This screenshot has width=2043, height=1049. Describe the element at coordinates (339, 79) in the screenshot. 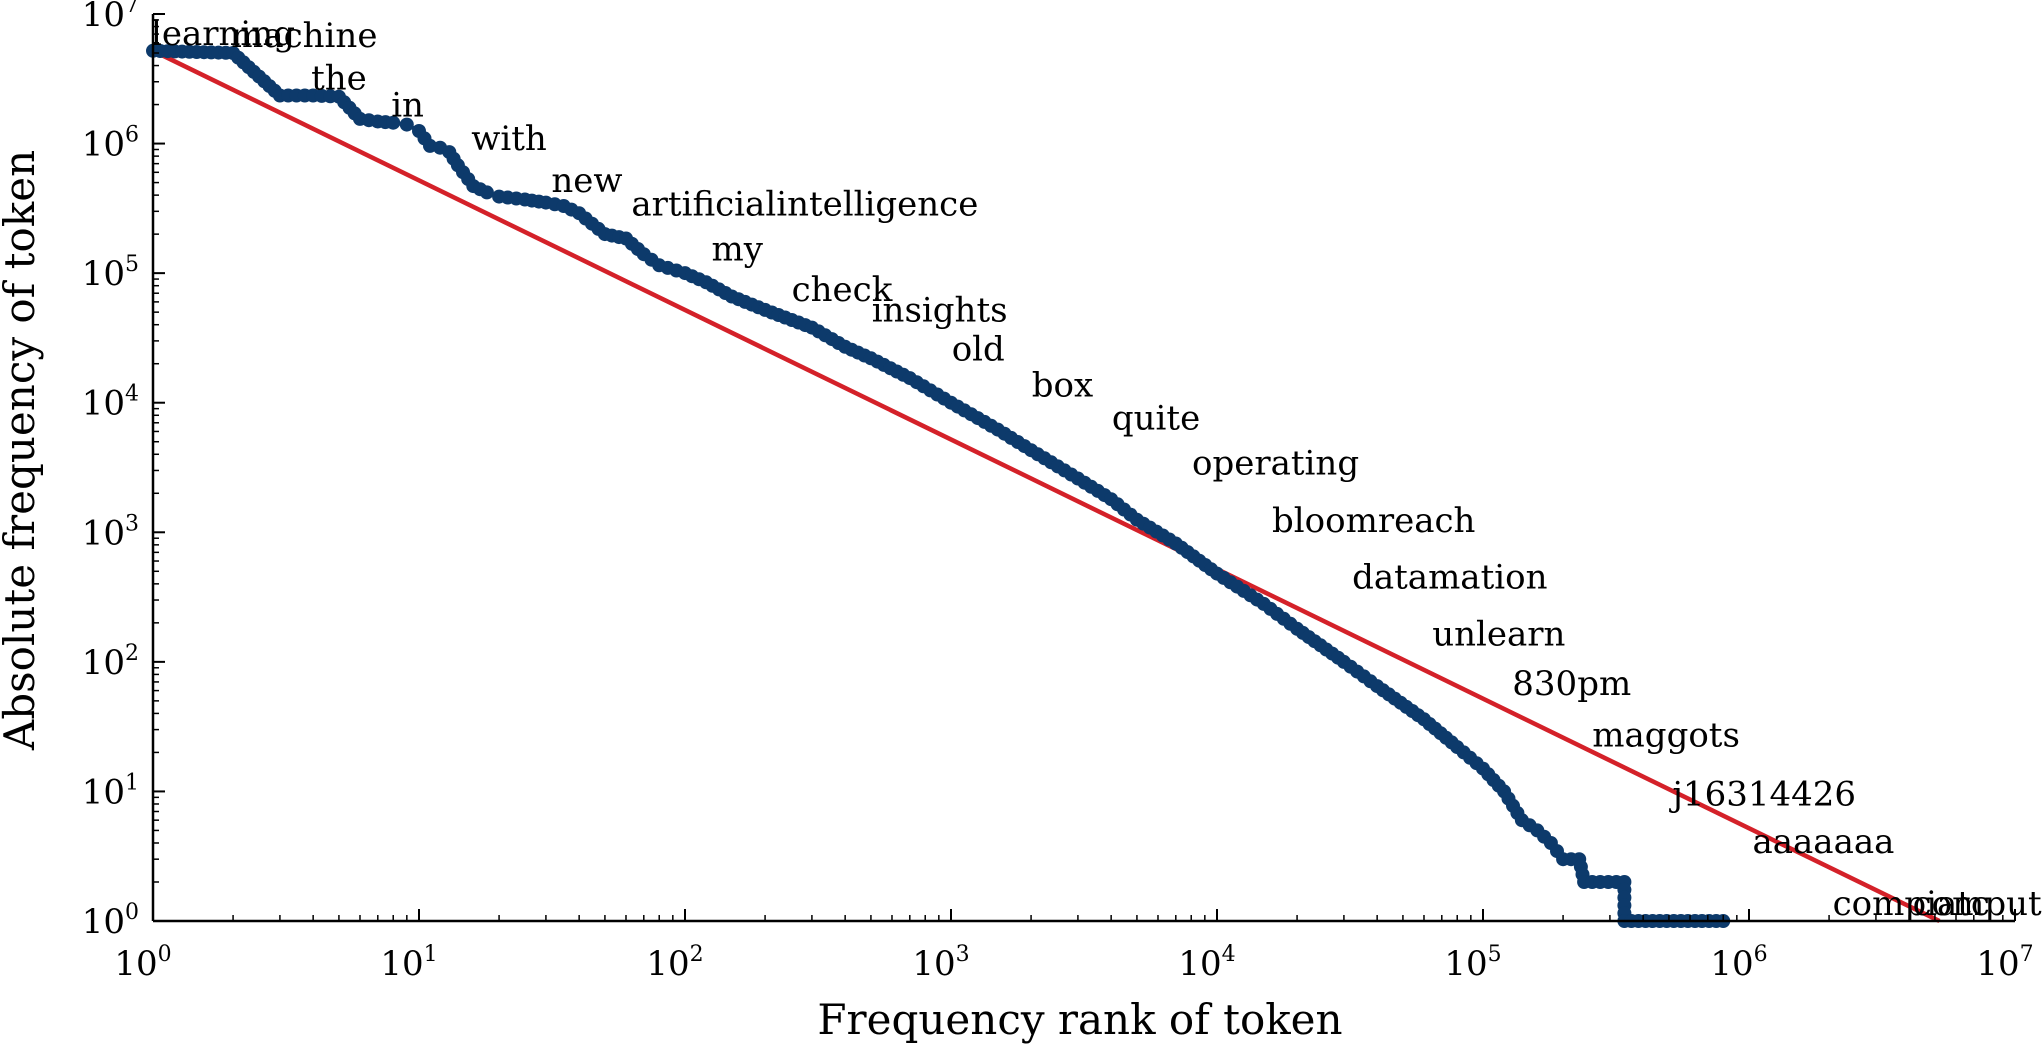

I see `token-label: the` at that location.